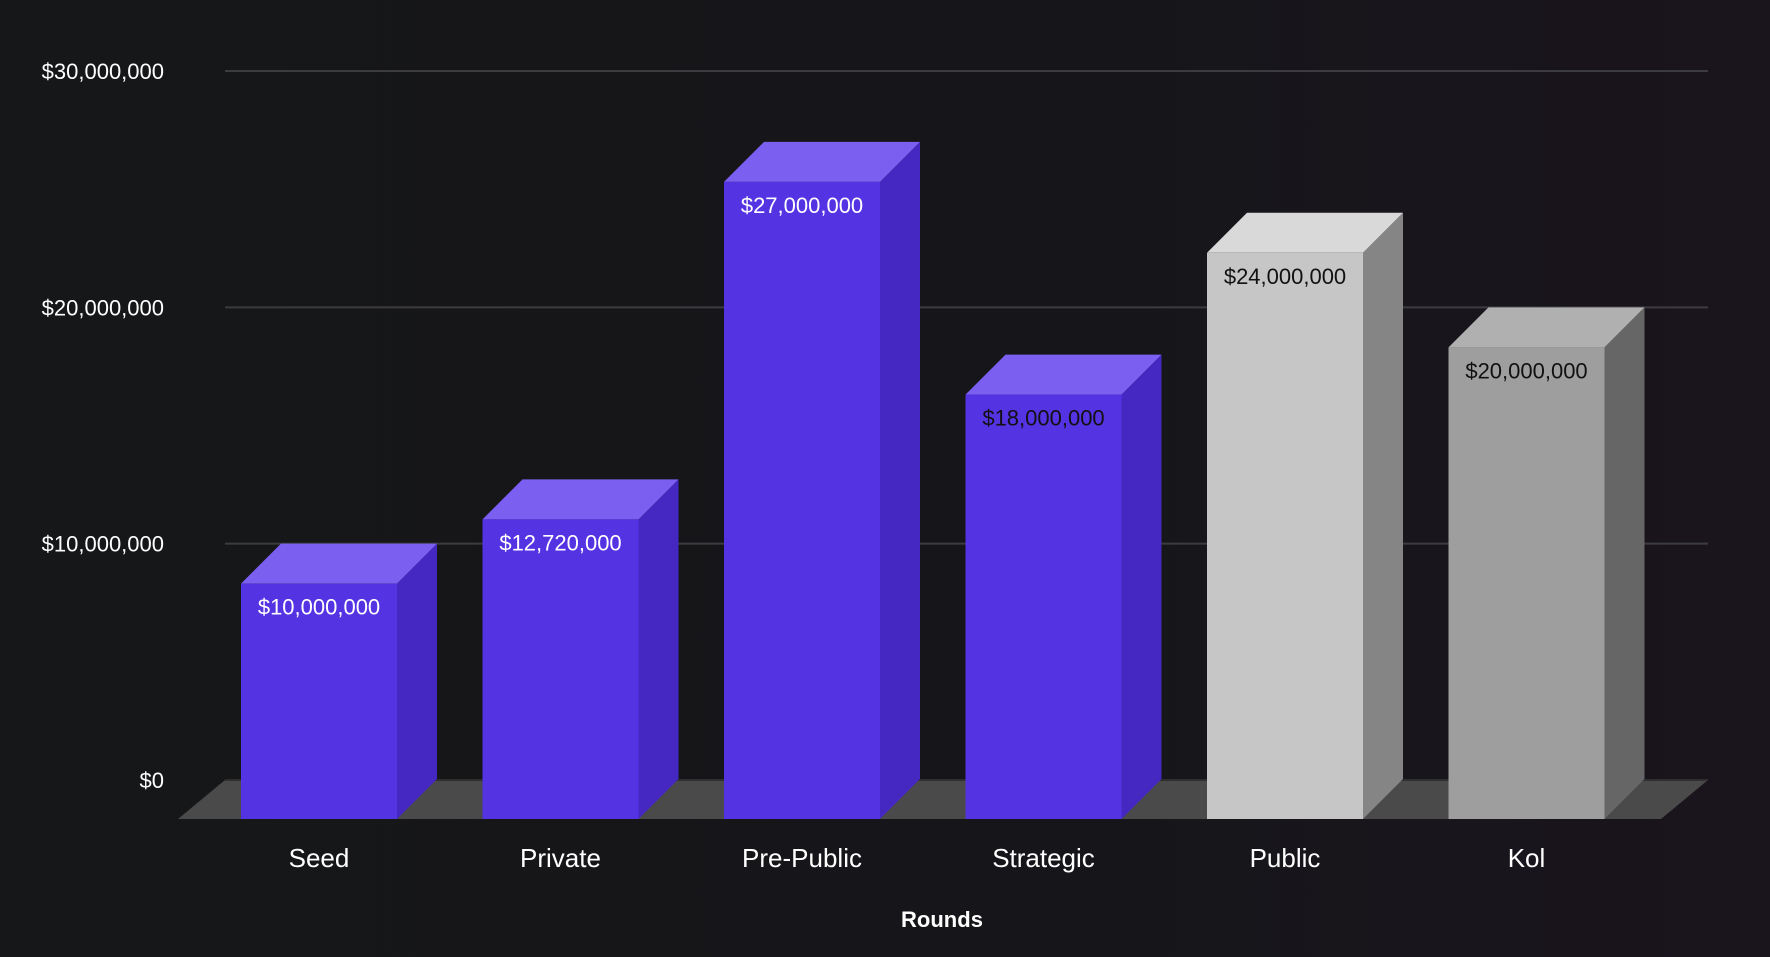 The width and height of the screenshot is (1770, 957). What do you see at coordinates (802, 858) in the screenshot?
I see `x-tick-label: Pre-Public` at bounding box center [802, 858].